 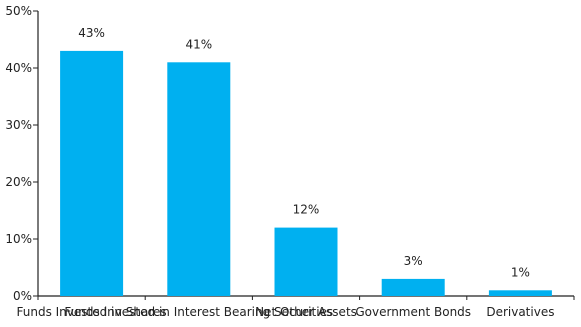 What do you see at coordinates (18, 125) in the screenshot?
I see `y-tick-label: 30%` at bounding box center [18, 125].